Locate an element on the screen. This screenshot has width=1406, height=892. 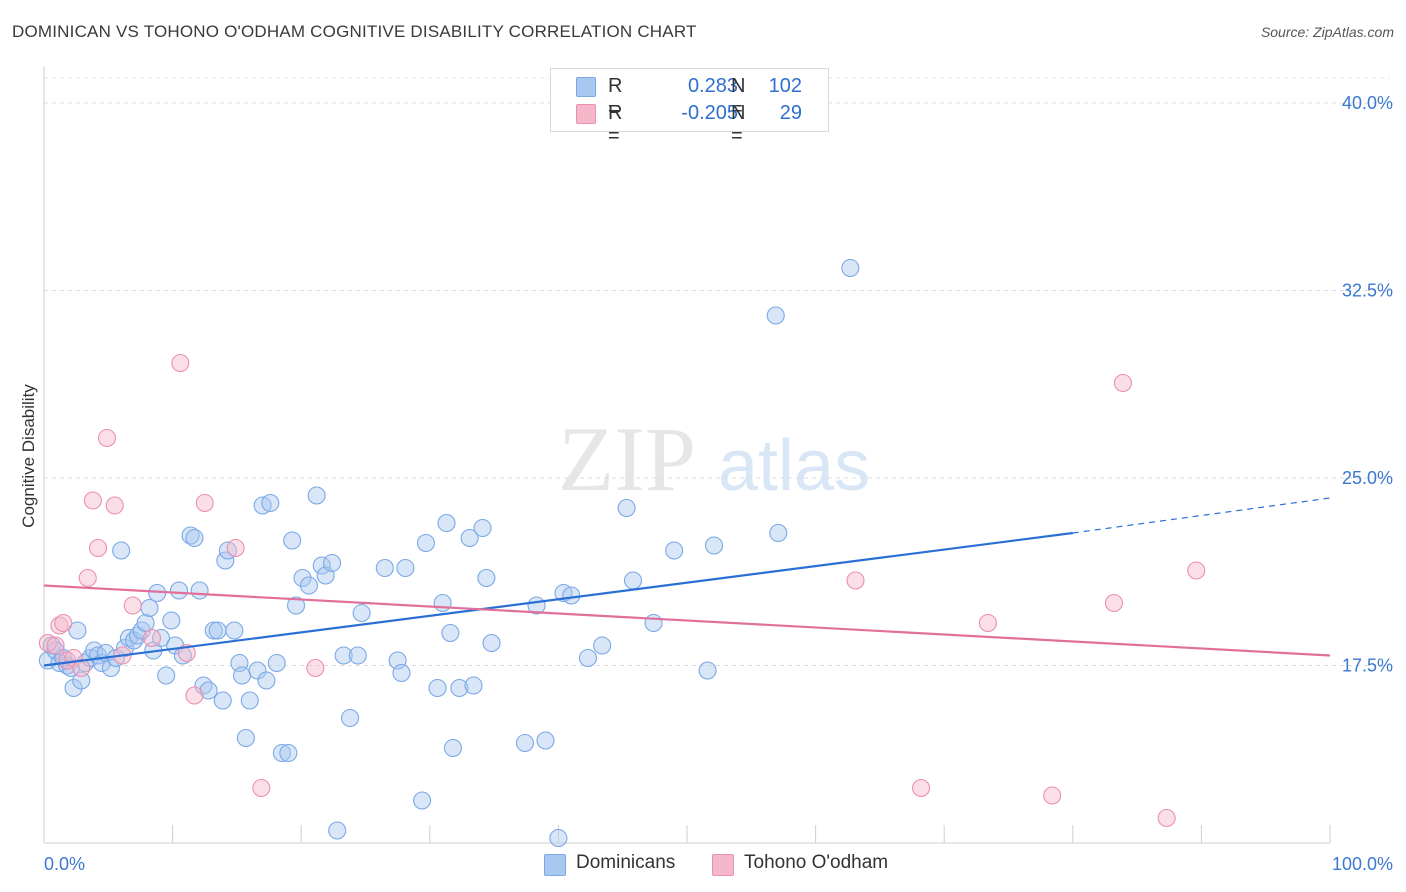
x-tick-label: 0.0% is located at coordinates (64, 864).